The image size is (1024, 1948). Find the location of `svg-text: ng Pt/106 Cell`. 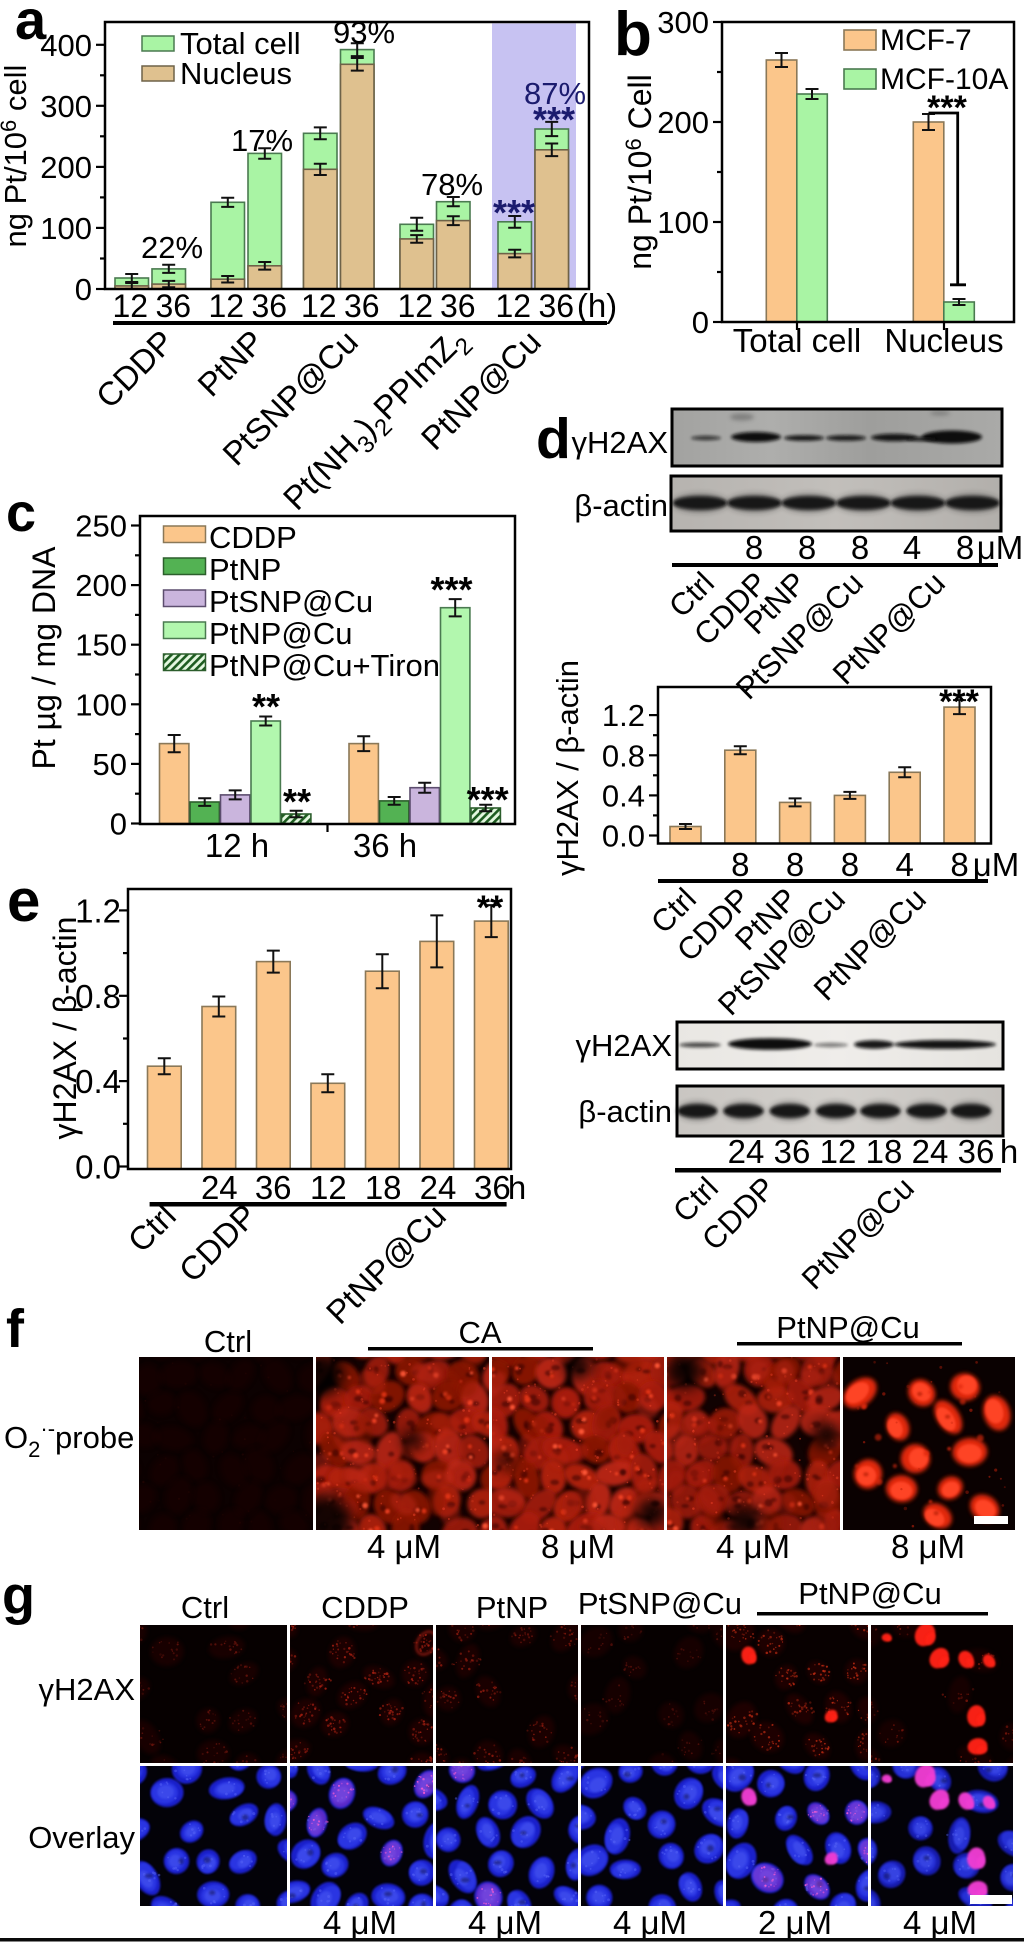

svg-text: ng Pt/106 Cell is located at coordinates (639, 171).